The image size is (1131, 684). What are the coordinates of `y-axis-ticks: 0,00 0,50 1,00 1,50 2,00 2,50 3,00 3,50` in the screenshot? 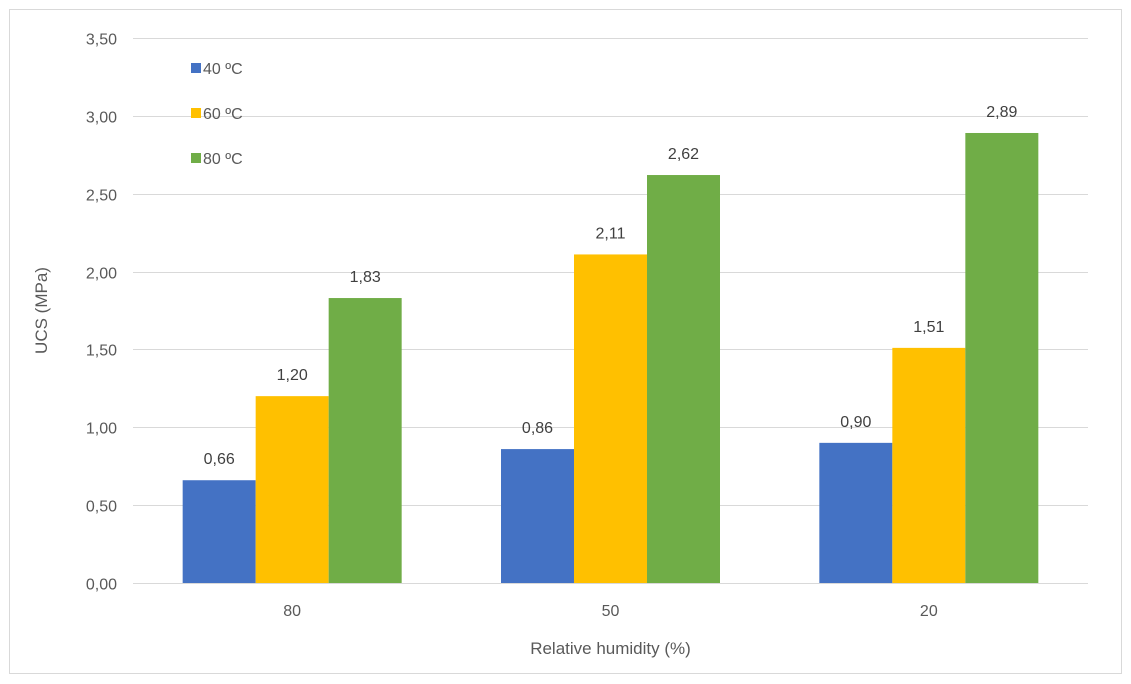 It's located at (101, 313).